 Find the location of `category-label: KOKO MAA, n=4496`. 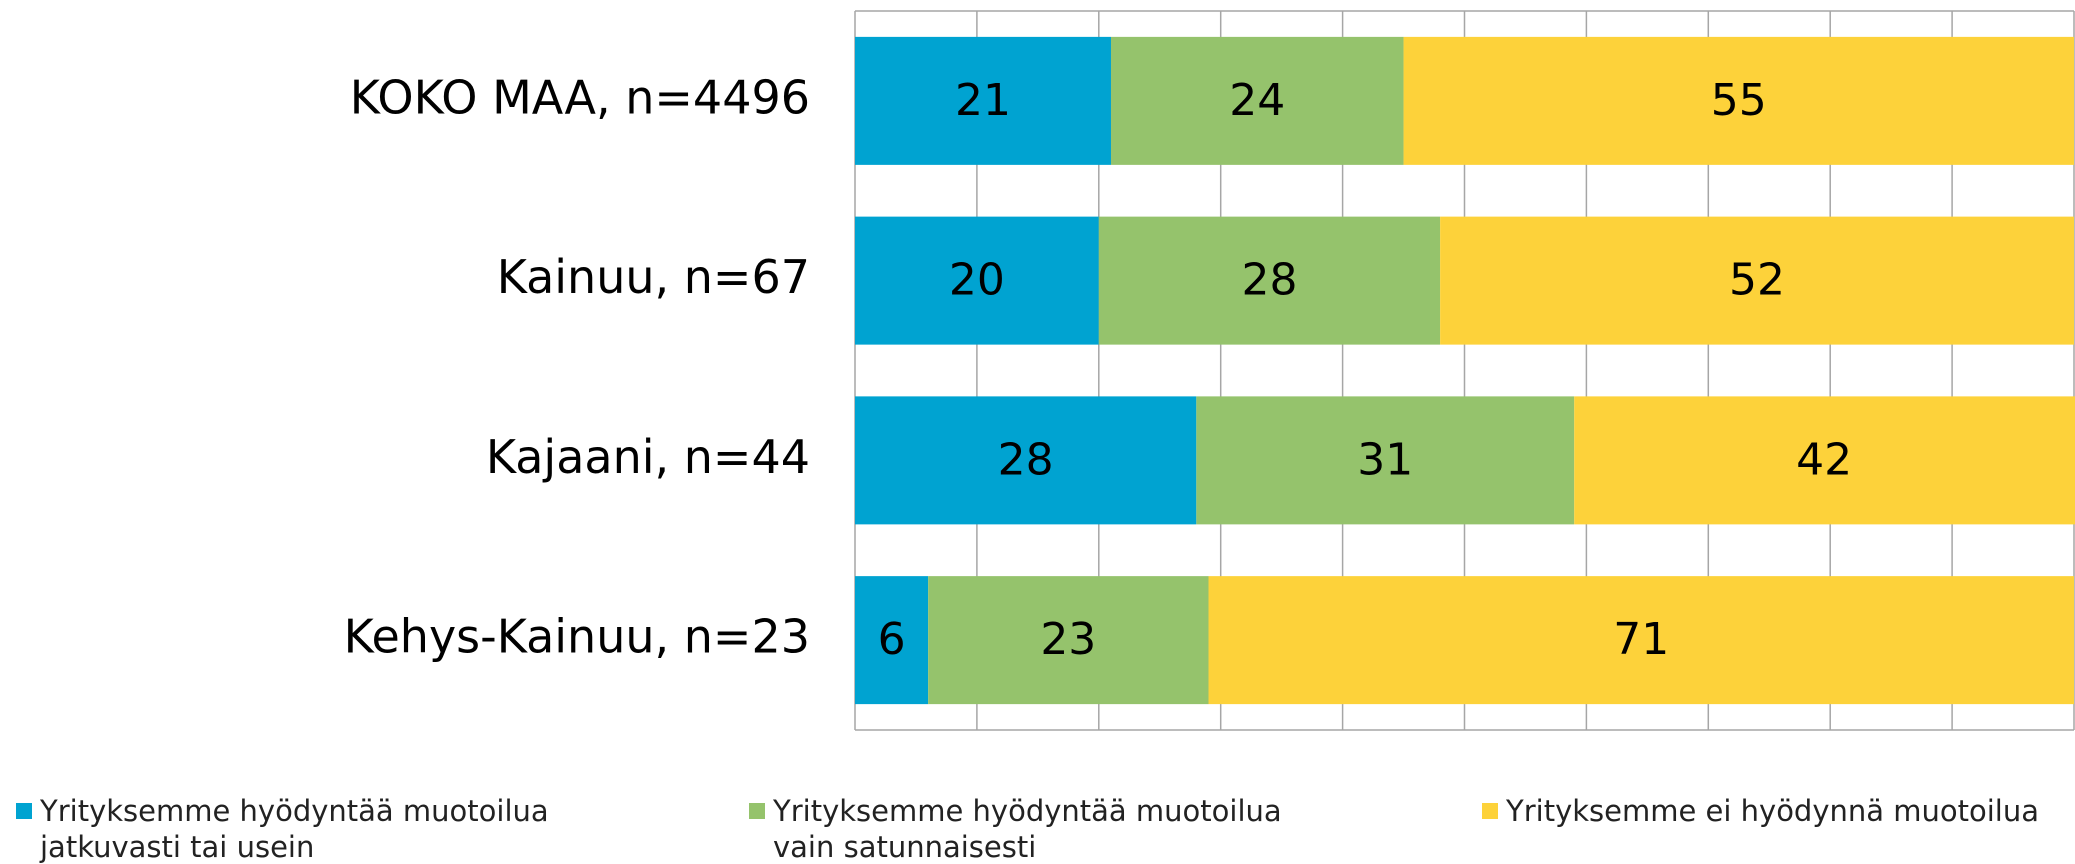

category-label: KOKO MAA, n=4496 is located at coordinates (580, 97).